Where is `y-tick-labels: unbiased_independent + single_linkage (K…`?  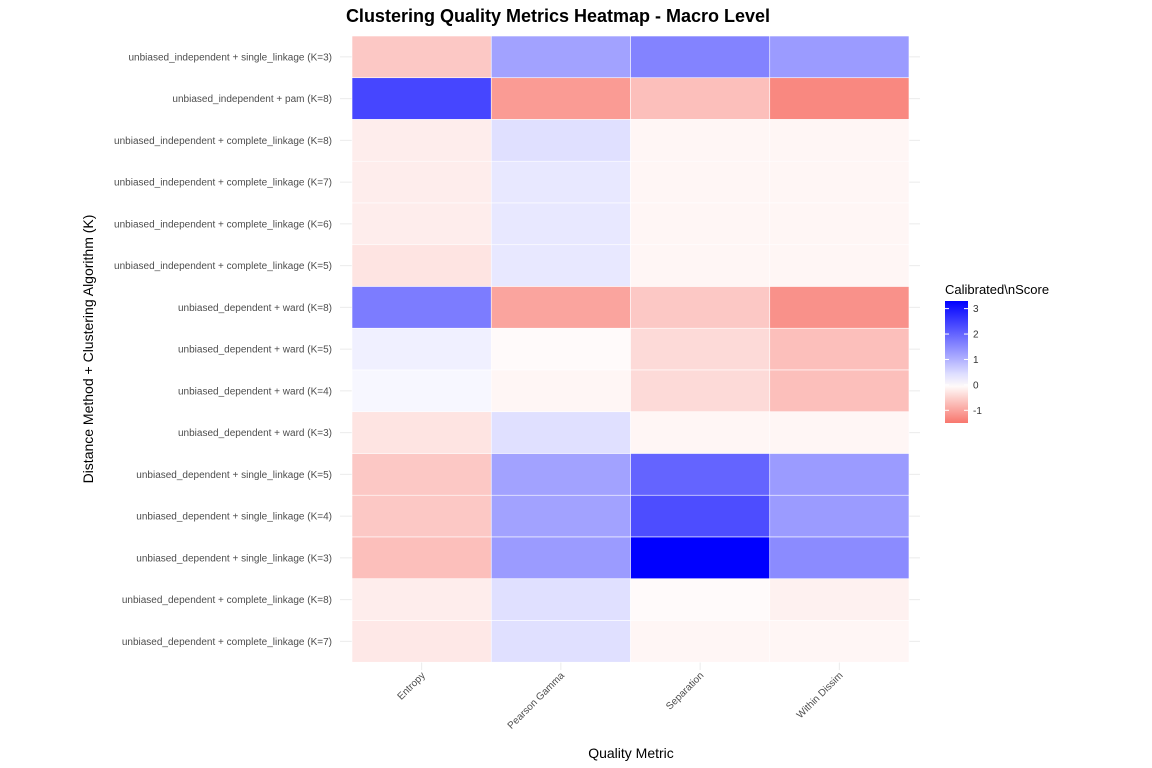 y-tick-labels: unbiased_independent + single_linkage (K… is located at coordinates (223, 350).